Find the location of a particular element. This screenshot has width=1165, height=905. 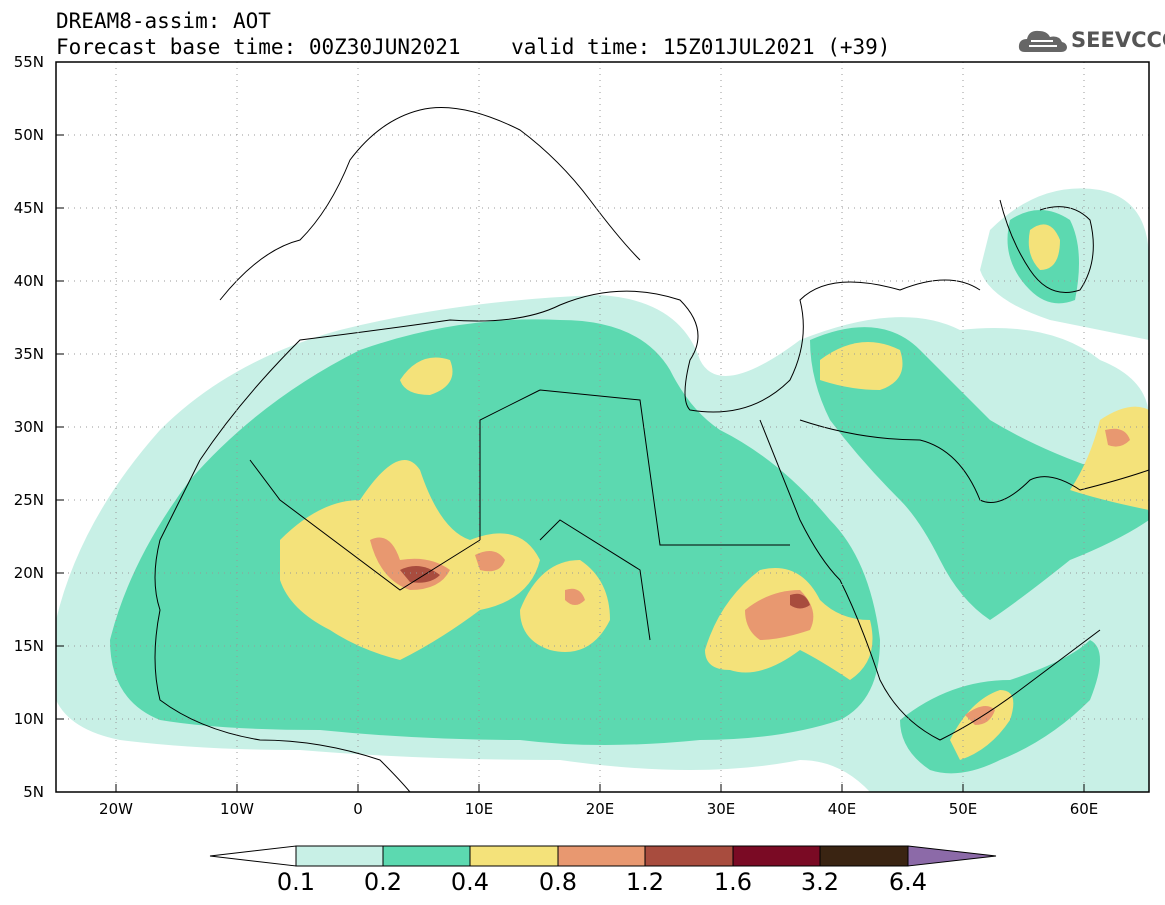

lat-label: 45N is located at coordinates (28, 208).